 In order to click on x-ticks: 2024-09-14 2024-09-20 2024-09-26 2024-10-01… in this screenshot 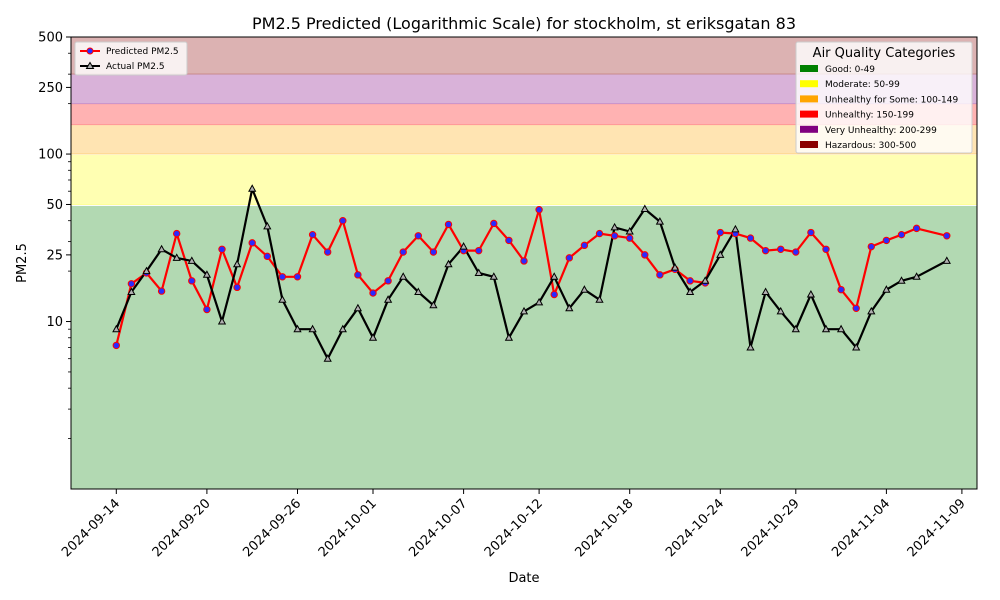, I will do `click(514, 524)`.